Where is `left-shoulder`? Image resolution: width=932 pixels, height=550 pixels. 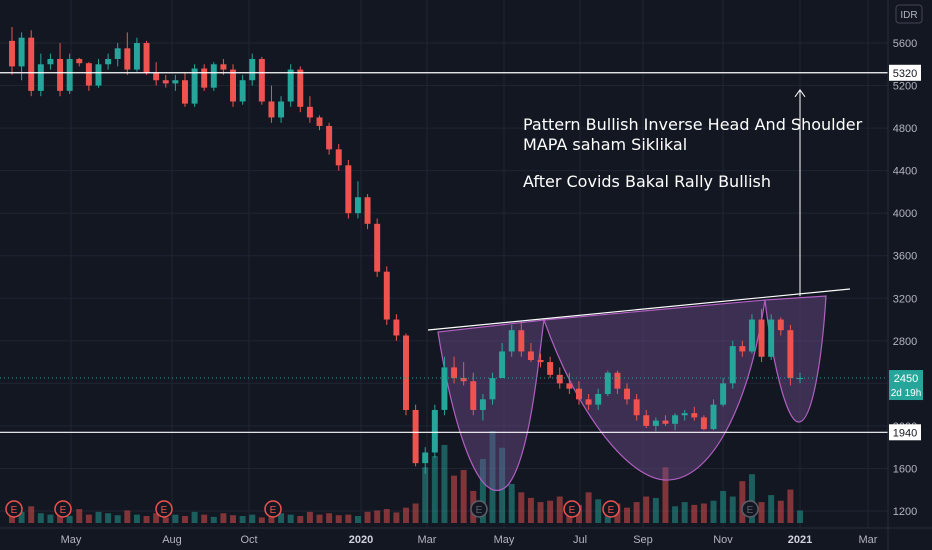
left-shoulder is located at coordinates (491, 405).